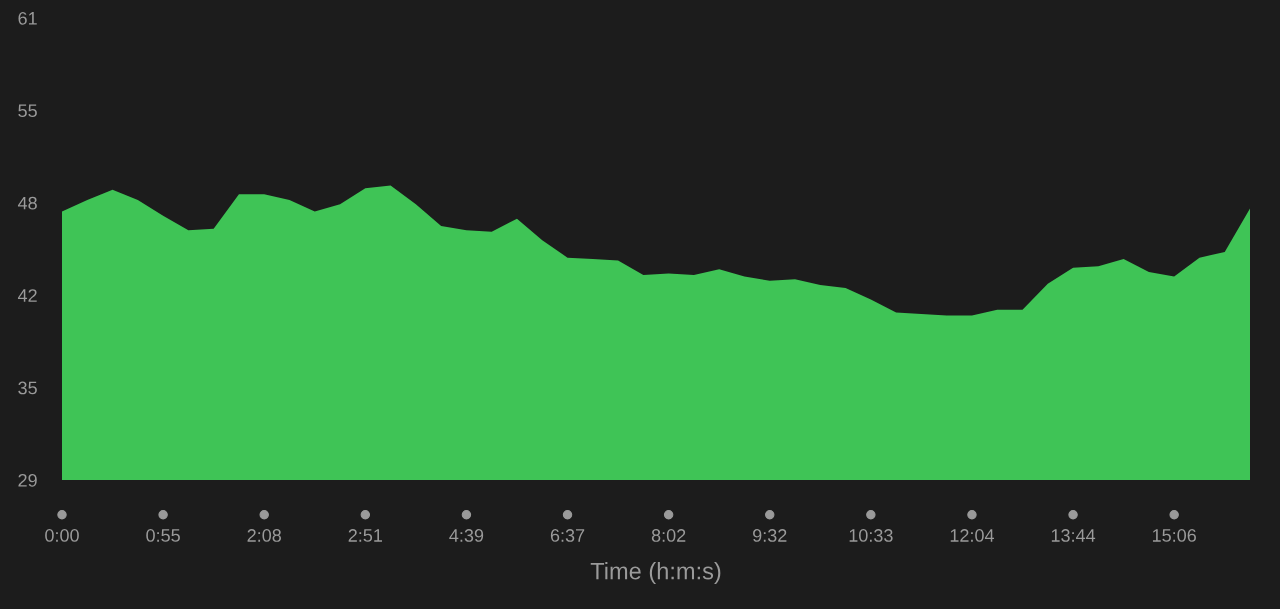 The width and height of the screenshot is (1280, 609). What do you see at coordinates (27, 111) in the screenshot?
I see `y-tick-label: 55` at bounding box center [27, 111].